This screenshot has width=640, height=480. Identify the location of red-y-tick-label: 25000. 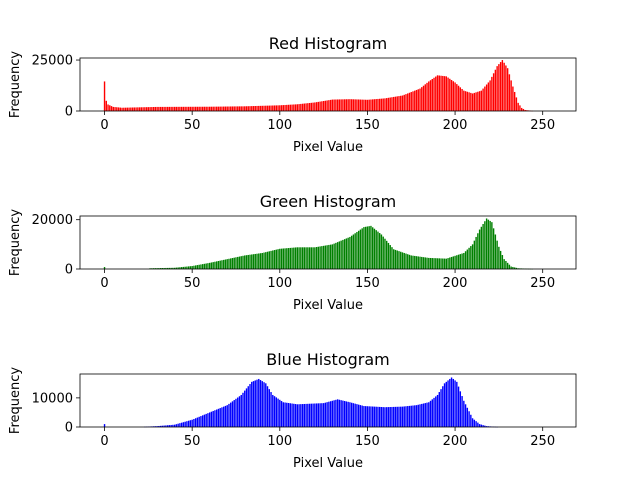
(52, 61).